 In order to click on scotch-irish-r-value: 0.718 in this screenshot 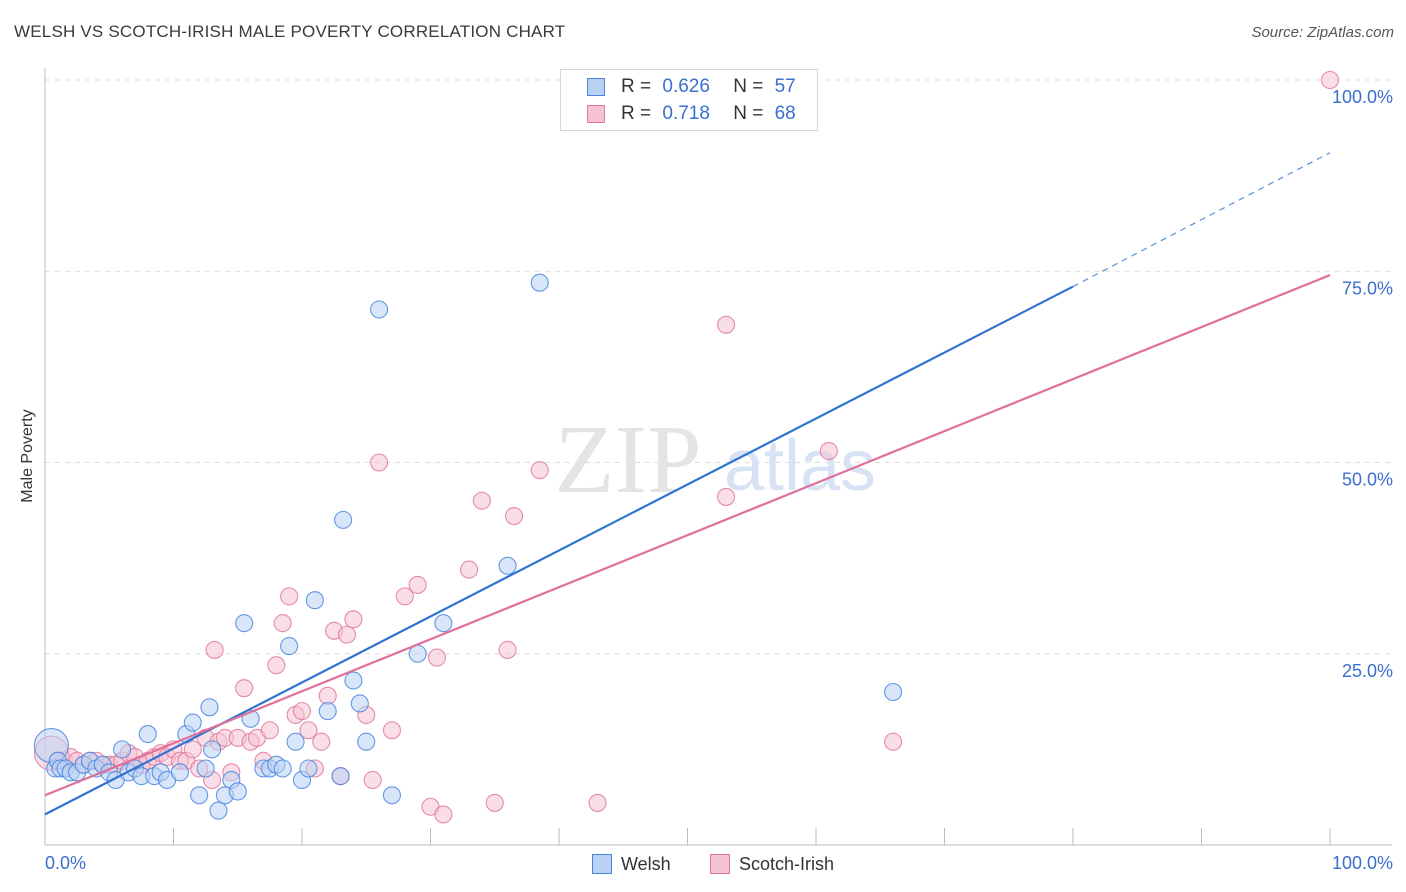, I will do `click(686, 113)`.